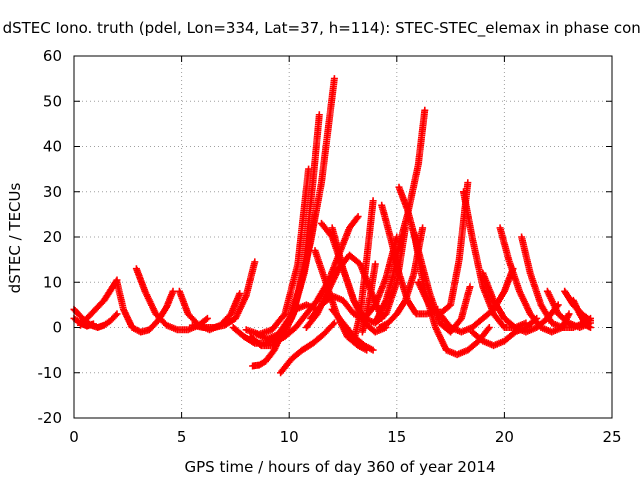 The width and height of the screenshot is (640, 480). I want to click on y-tick-label: 60, so click(52, 56).